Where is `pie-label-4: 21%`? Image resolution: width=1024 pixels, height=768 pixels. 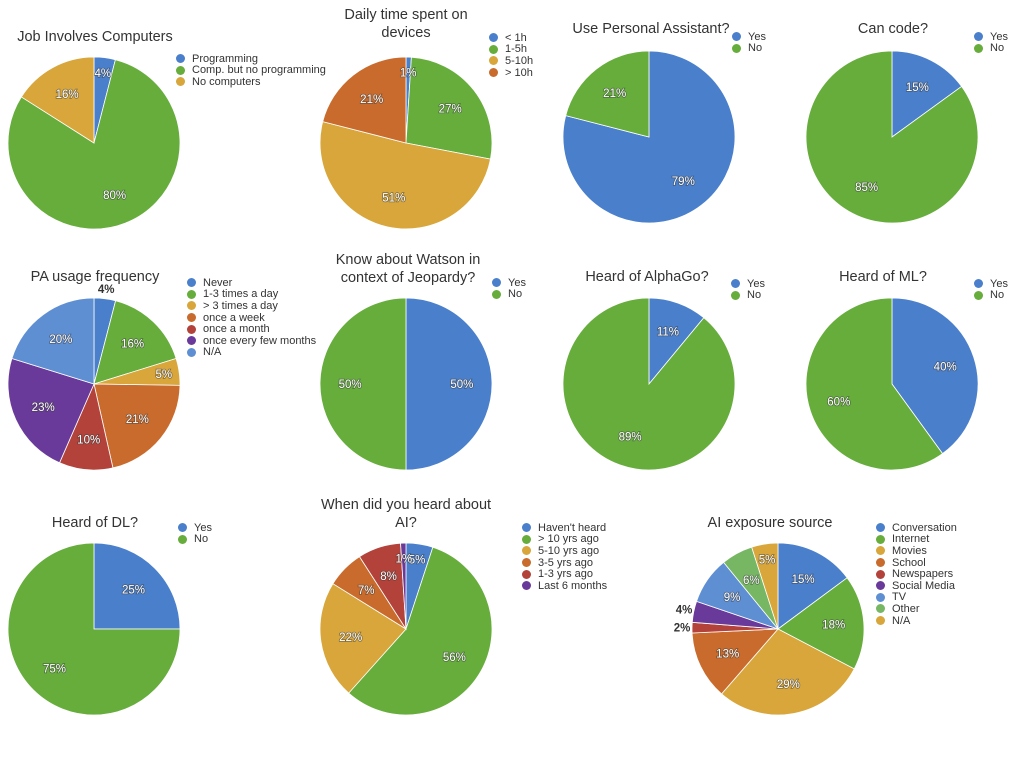
pie-label-4: 21% is located at coordinates (137, 420).